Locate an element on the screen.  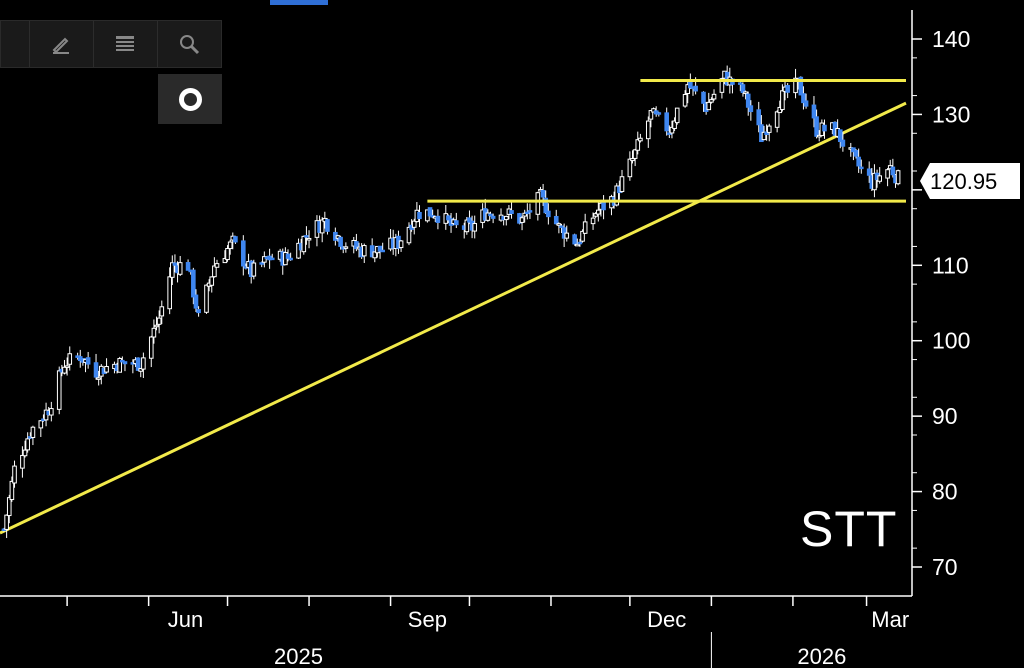
pen-icon is located at coordinates (61, 45).